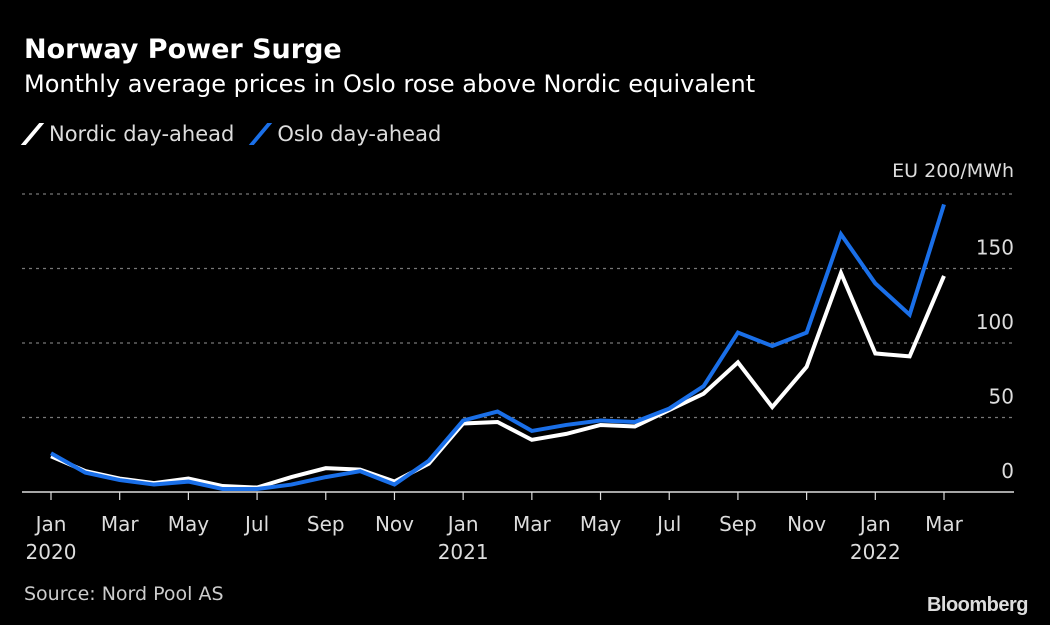  What do you see at coordinates (995, 248) in the screenshot?
I see `y-tick-label: 150` at bounding box center [995, 248].